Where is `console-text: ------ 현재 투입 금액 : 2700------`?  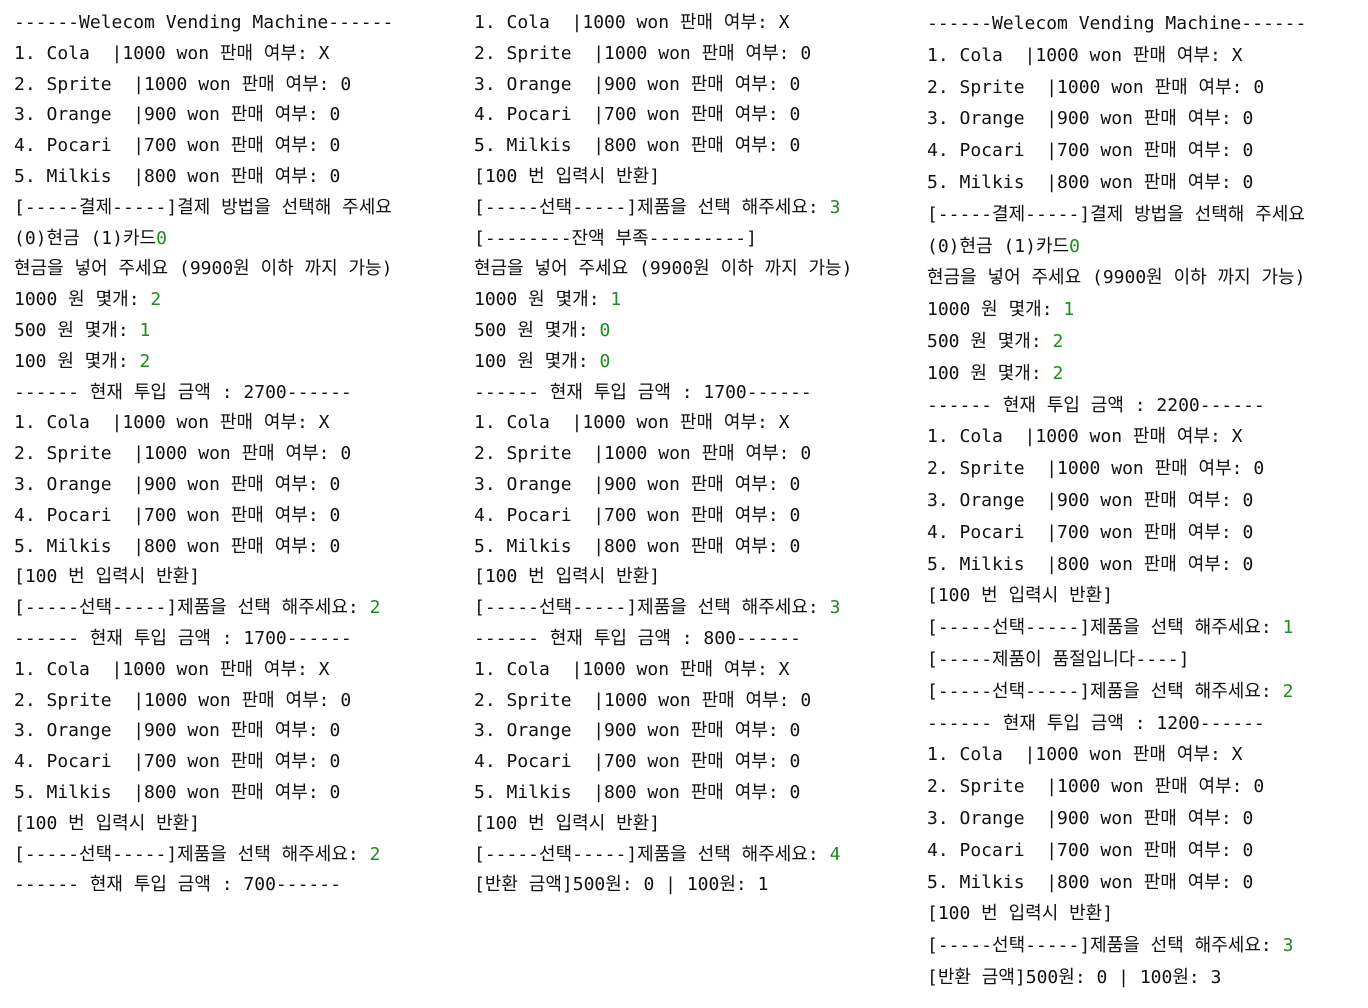
console-text: ------ 현재 투입 금액 : 2700------ is located at coordinates (183, 392).